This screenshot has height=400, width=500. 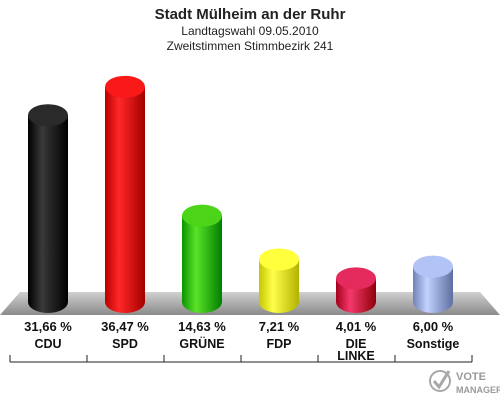 What do you see at coordinates (471, 377) in the screenshot?
I see `watermark-line1: VOTE` at bounding box center [471, 377].